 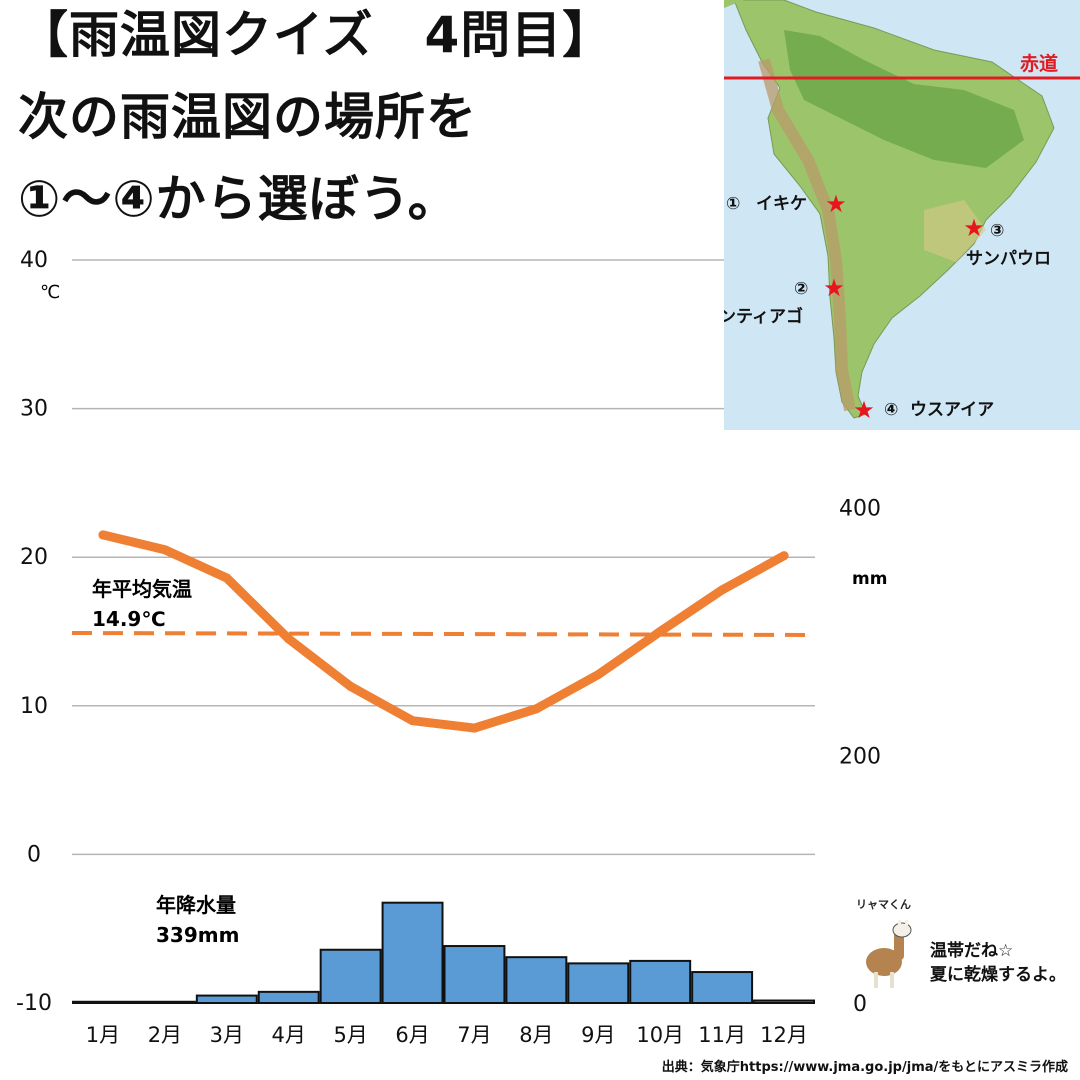 I want to click on temperature-tick-label: 40, so click(x=34, y=260).